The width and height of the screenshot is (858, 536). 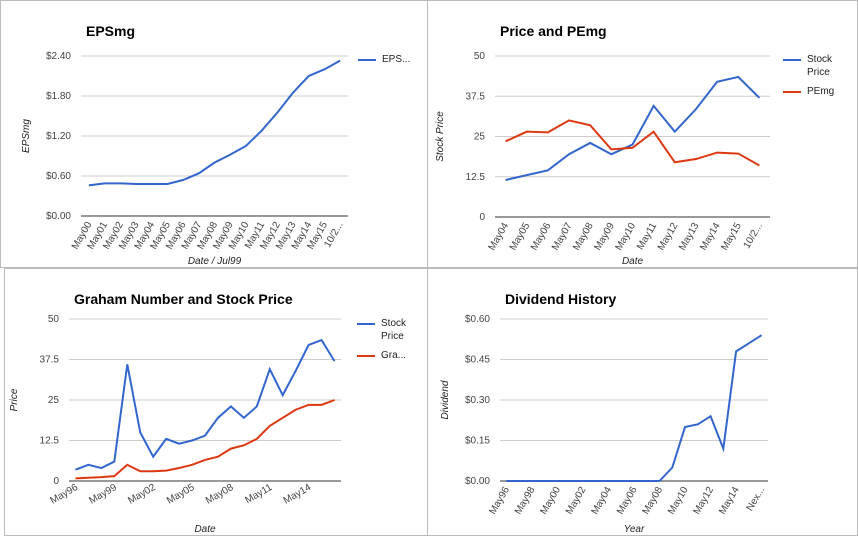 I want to click on legend-item: PEmg, so click(x=815, y=91).